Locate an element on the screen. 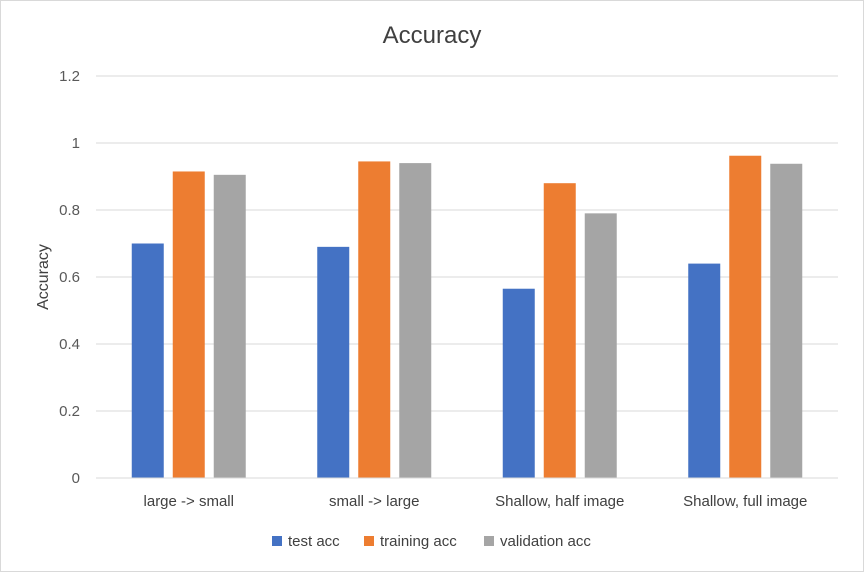 This screenshot has width=864, height=572. y-tick-label: 1.2 is located at coordinates (69, 76).